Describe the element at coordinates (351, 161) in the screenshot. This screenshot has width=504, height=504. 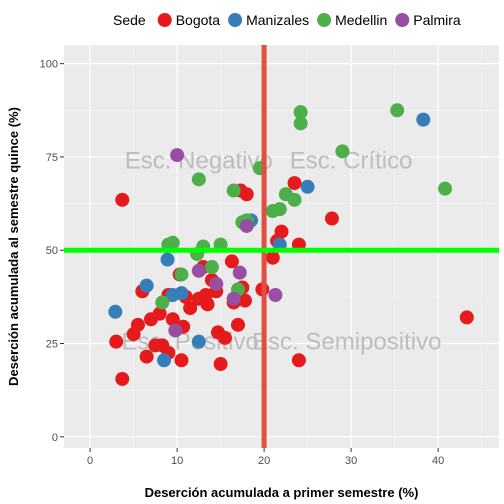
I see `scenario-annotation: Esc. Crítico` at that location.